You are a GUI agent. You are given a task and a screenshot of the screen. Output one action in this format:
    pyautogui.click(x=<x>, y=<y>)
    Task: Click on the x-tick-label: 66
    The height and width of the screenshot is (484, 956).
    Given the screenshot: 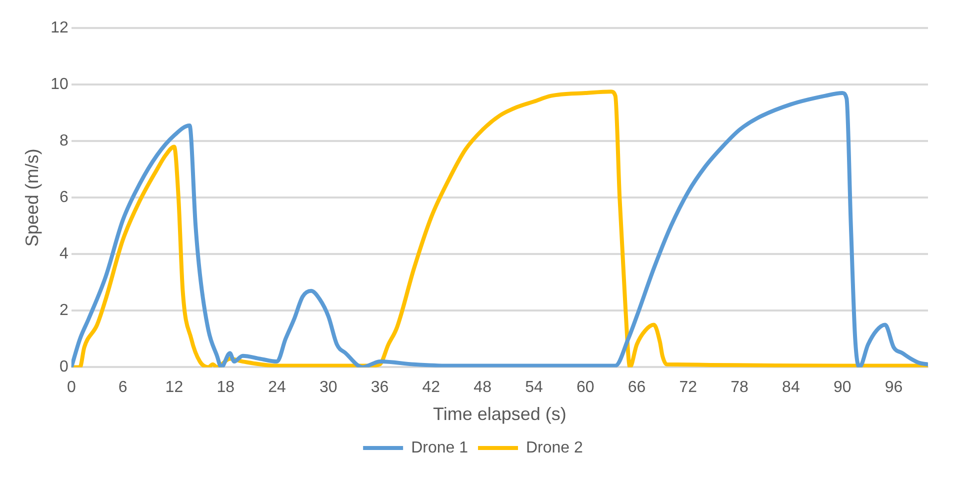 What is the action you would take?
    pyautogui.click(x=637, y=387)
    